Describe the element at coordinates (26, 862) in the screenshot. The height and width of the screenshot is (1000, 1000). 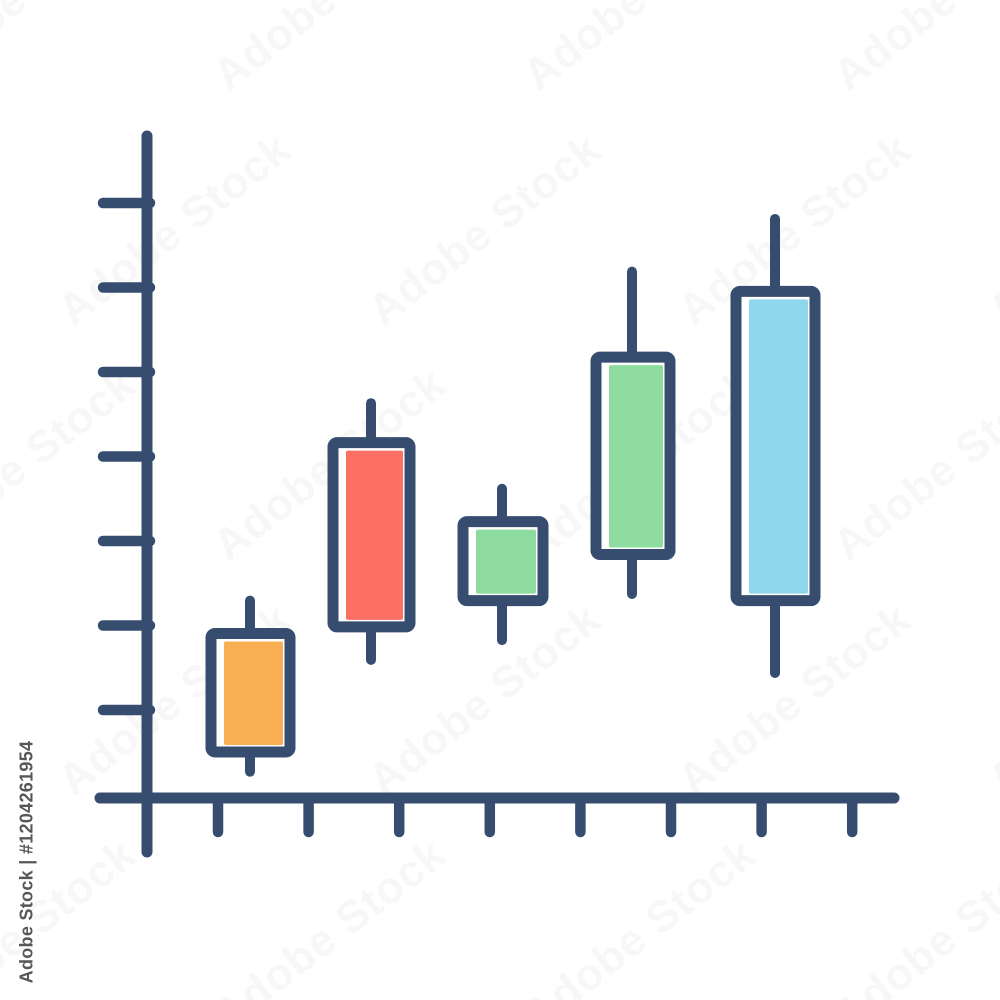
I see `watermark-credit: Adobe Stock | #1204261954` at that location.